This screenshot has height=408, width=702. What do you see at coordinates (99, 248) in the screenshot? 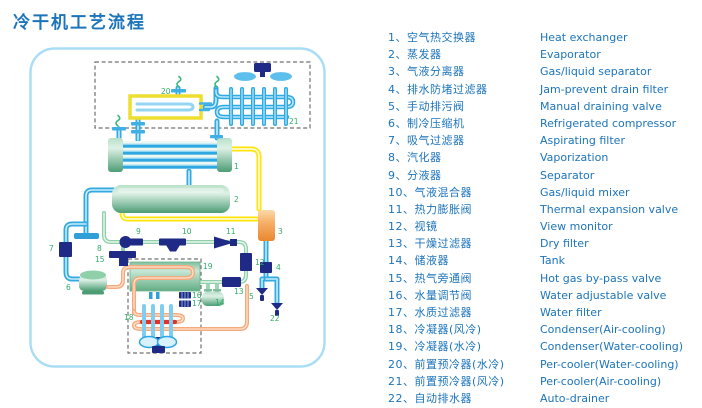
I see `diagram-label-8: 8` at bounding box center [99, 248].